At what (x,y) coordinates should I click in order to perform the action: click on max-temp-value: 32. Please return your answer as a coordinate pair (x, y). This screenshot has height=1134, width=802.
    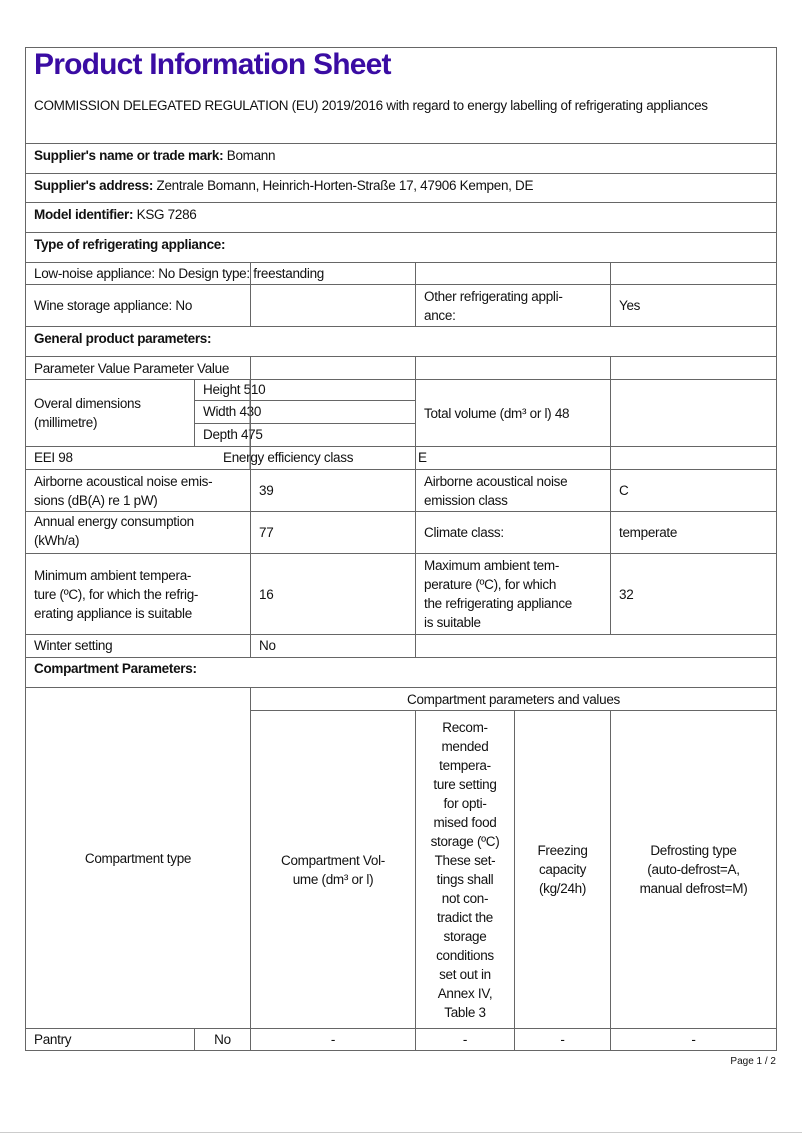
    Looking at the image, I should click on (693, 594).